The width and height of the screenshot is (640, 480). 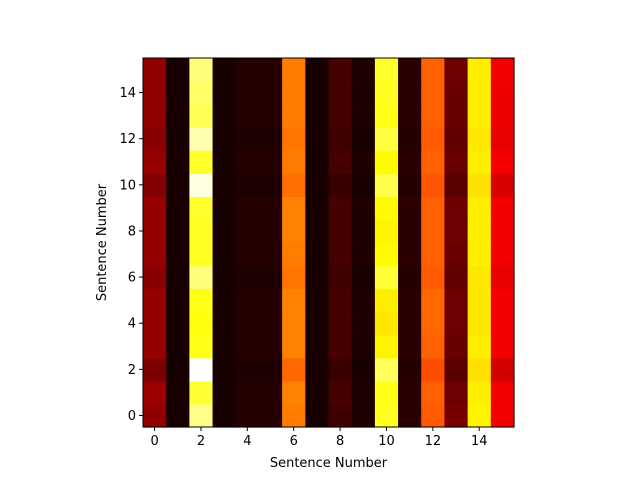 I want to click on x-axis-label: Sentence Number, so click(x=329, y=463).